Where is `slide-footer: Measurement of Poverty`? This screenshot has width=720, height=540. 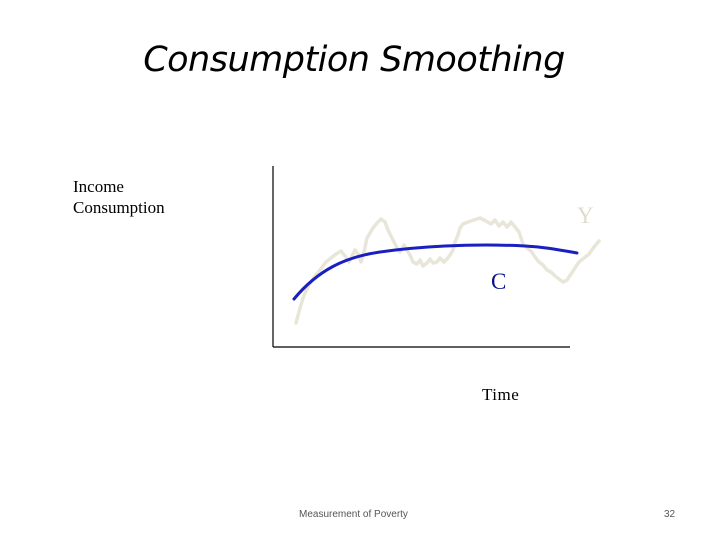 slide-footer: Measurement of Poverty is located at coordinates (353, 514).